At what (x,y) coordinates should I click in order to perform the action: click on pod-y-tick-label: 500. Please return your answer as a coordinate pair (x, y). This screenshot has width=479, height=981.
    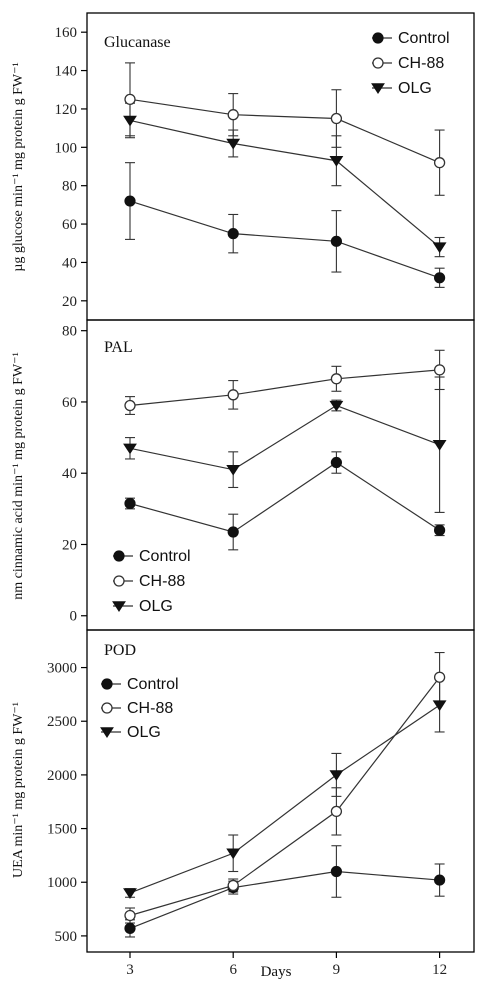
    Looking at the image, I should click on (66, 937).